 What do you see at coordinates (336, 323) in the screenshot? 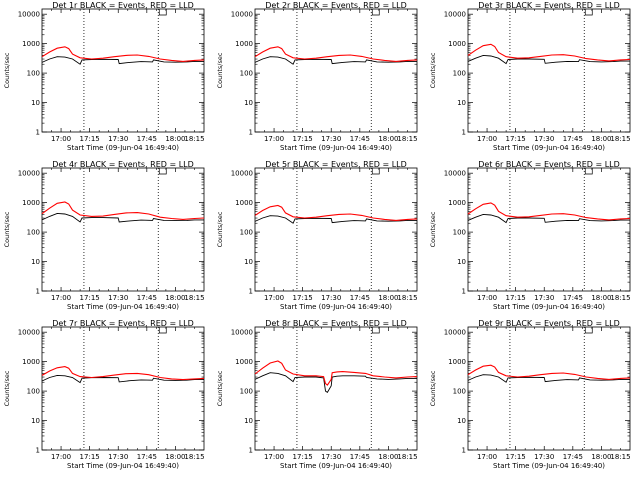
I see `plot-title: Det 8r BLACK = Events, RED = LLD` at bounding box center [336, 323].